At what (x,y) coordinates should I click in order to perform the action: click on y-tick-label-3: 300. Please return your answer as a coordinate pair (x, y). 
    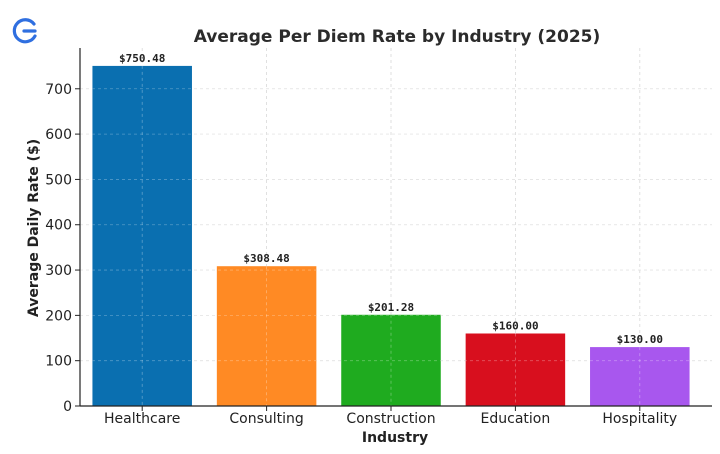
    Looking at the image, I should click on (58, 271).